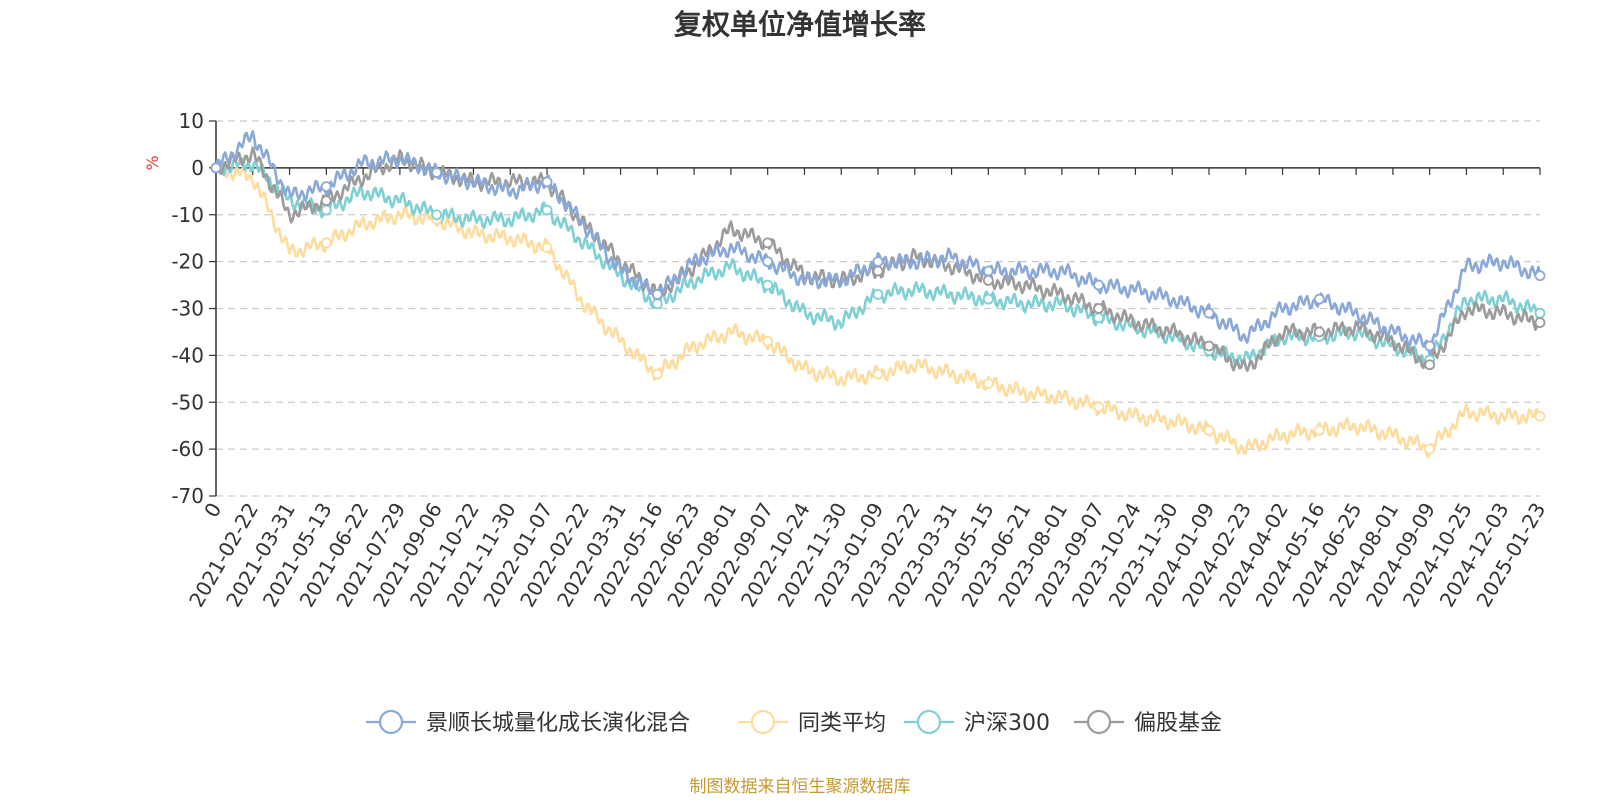 The height and width of the screenshot is (804, 1600). Describe the element at coordinates (187, 262) in the screenshot. I see `y-tick-label: -20` at that location.